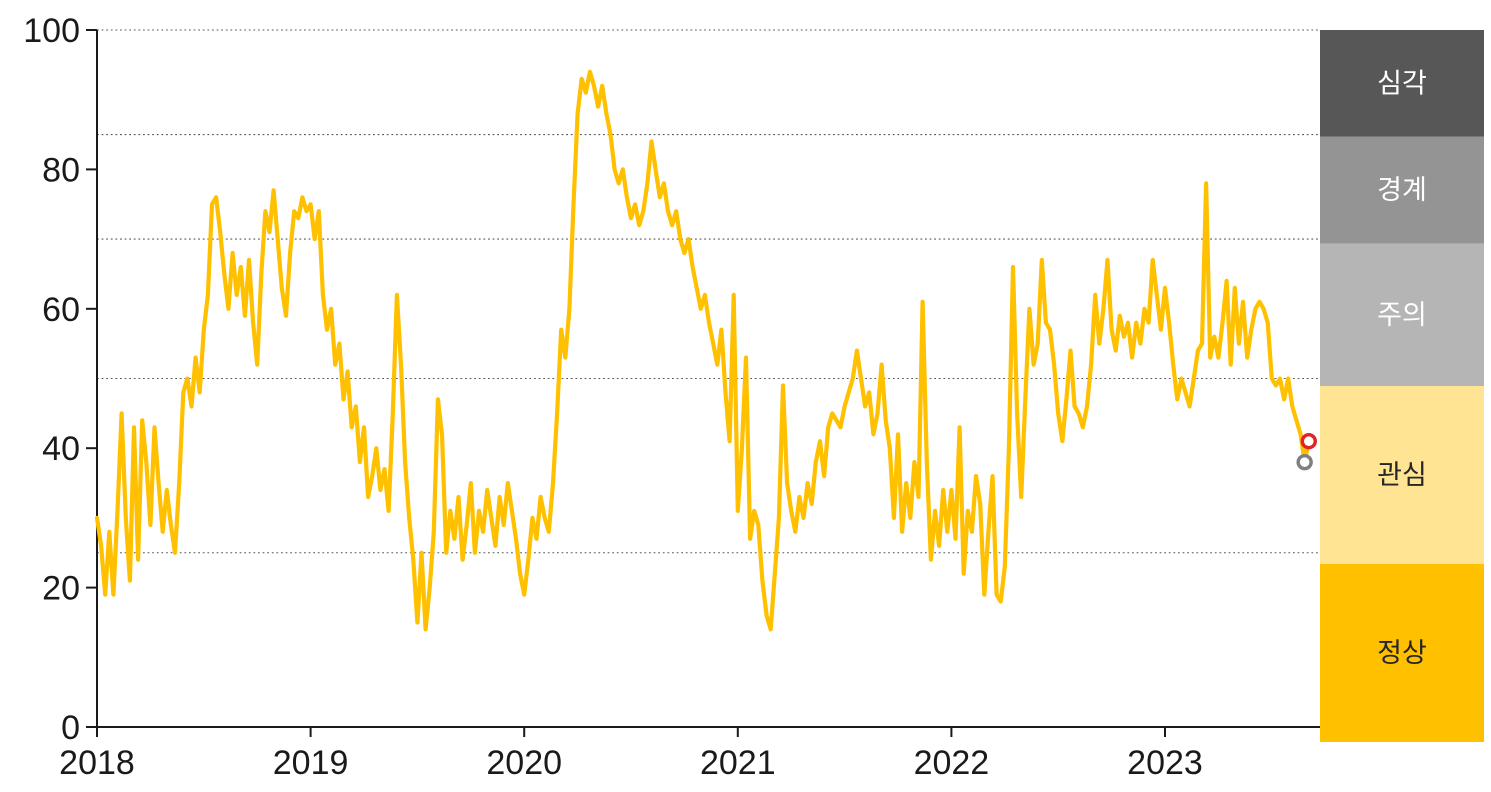 The width and height of the screenshot is (1491, 792). What do you see at coordinates (952, 763) in the screenshot?
I see `x-tick-label-2022: 2022` at bounding box center [952, 763].